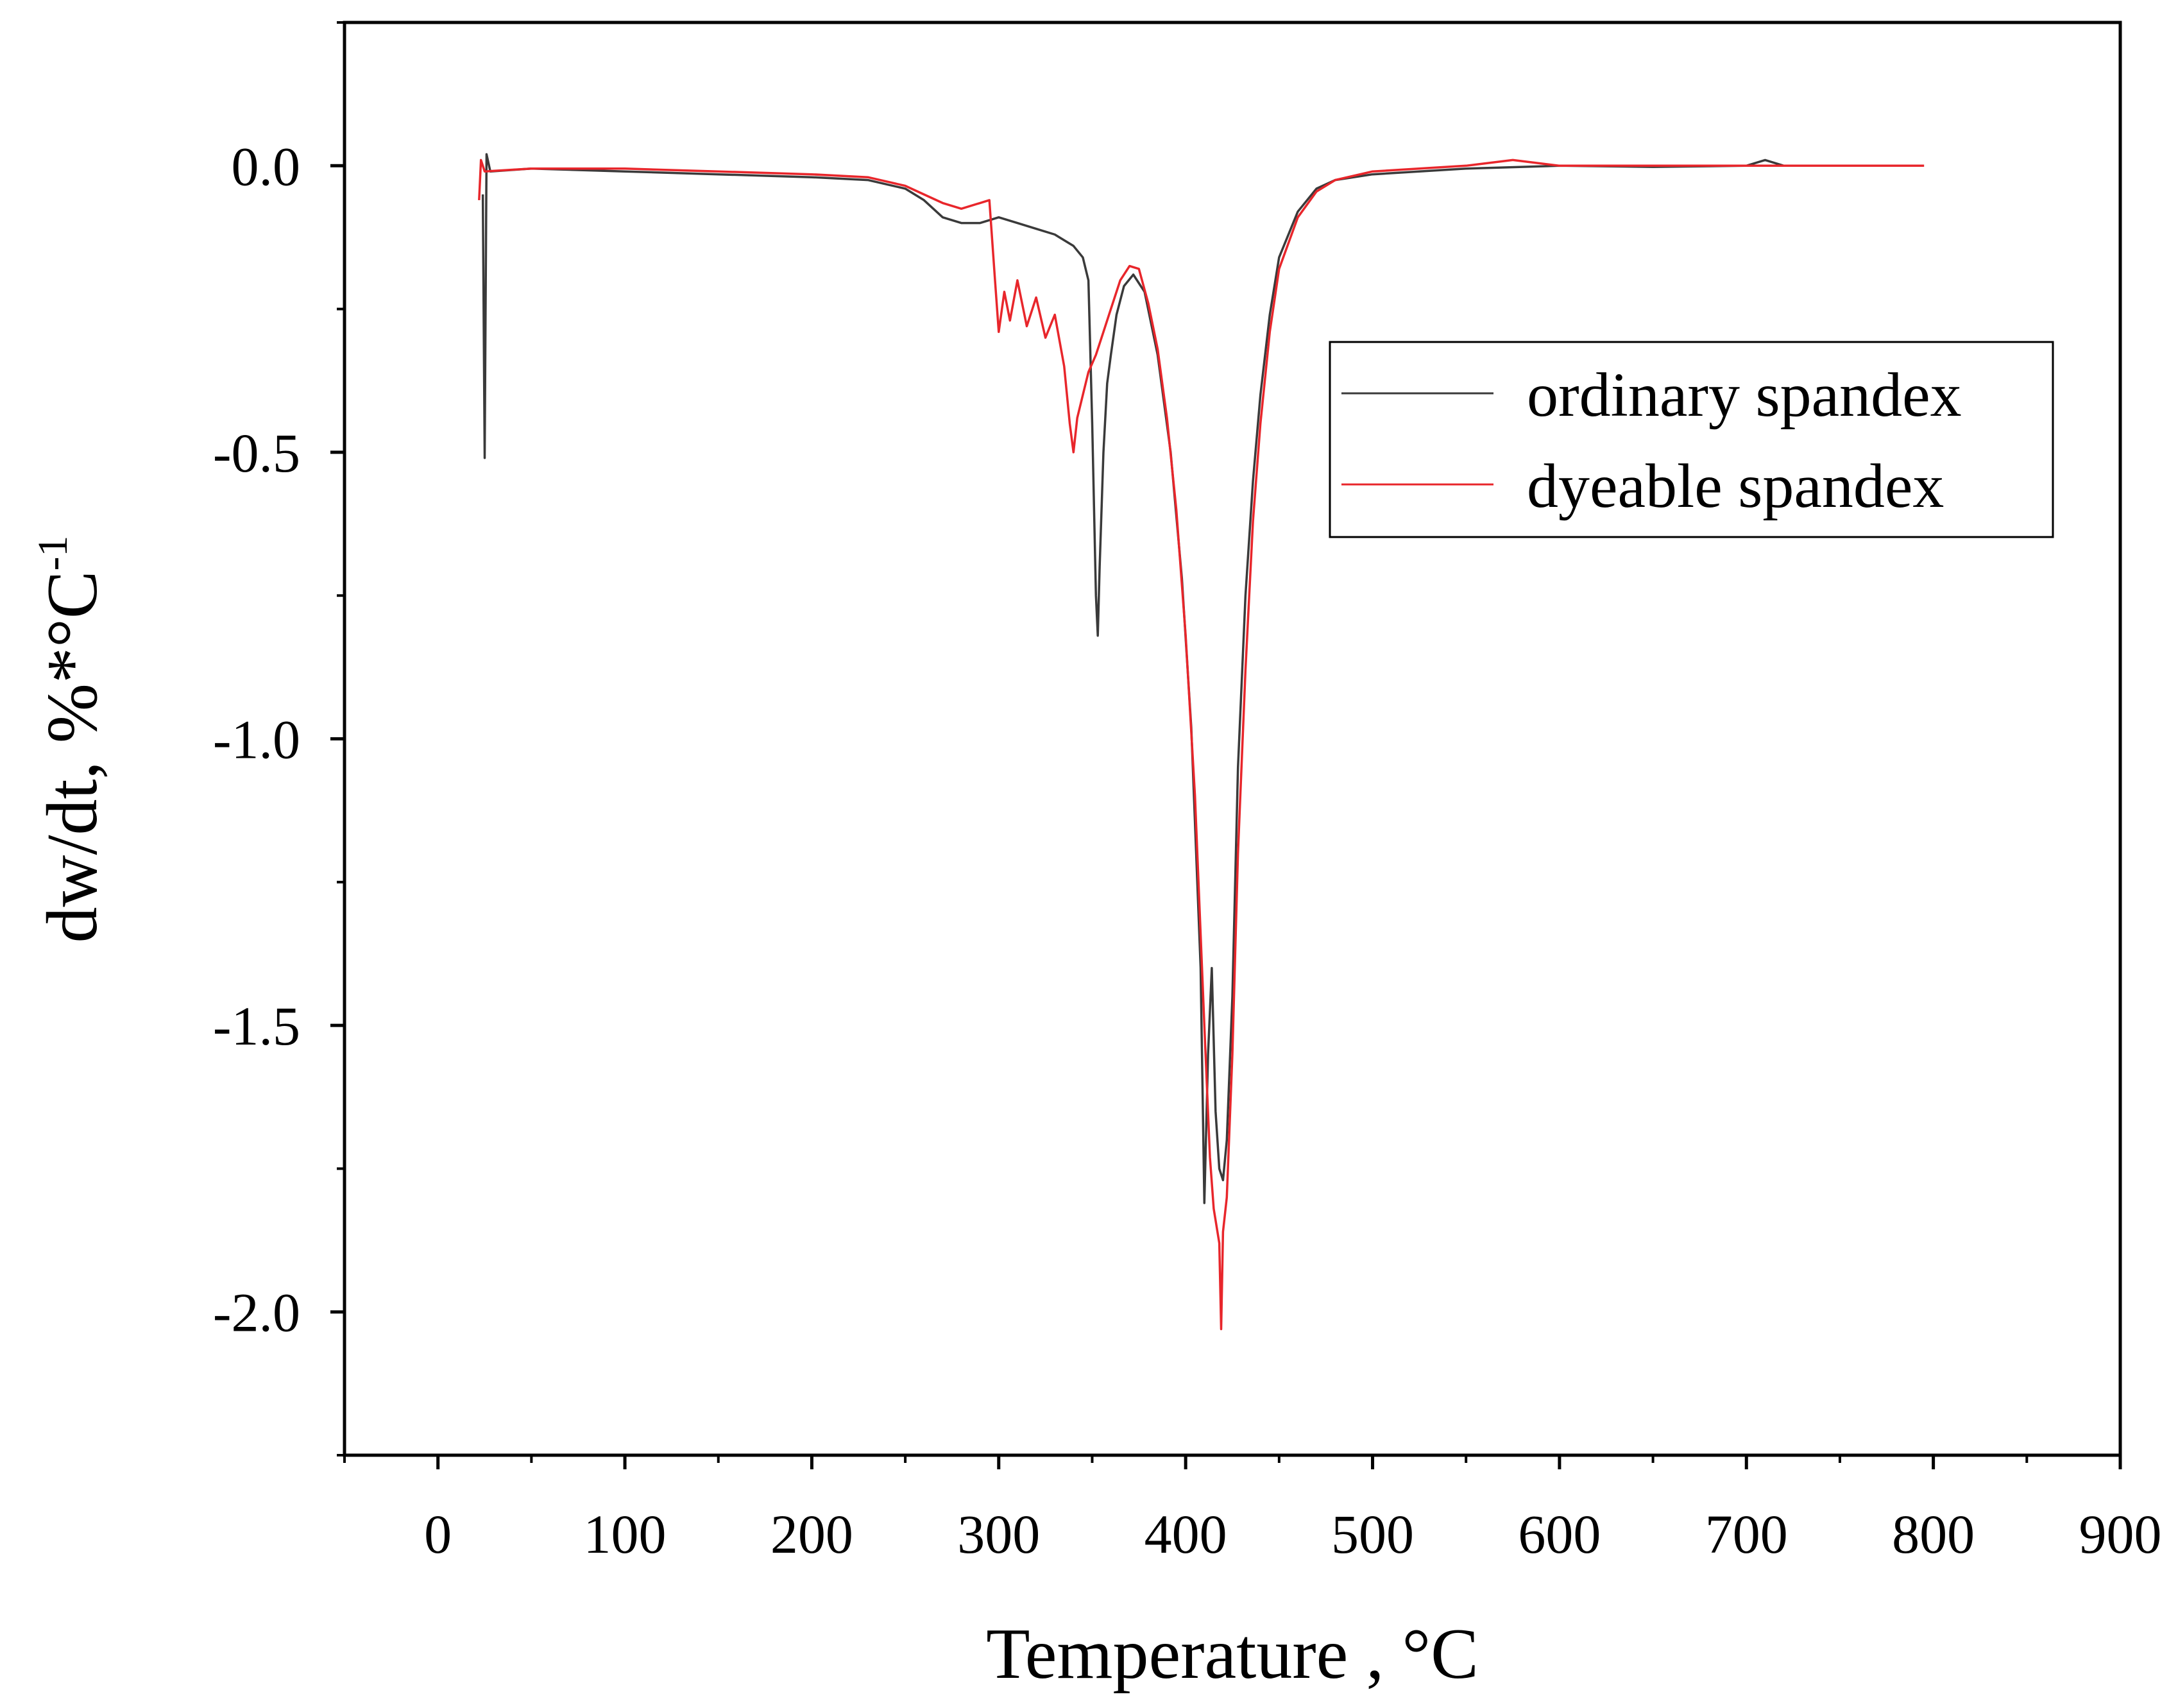 This screenshot has height=1708, width=2178. What do you see at coordinates (53, 553) in the screenshot?
I see `y-axis-title-superscript: -1` at bounding box center [53, 553].